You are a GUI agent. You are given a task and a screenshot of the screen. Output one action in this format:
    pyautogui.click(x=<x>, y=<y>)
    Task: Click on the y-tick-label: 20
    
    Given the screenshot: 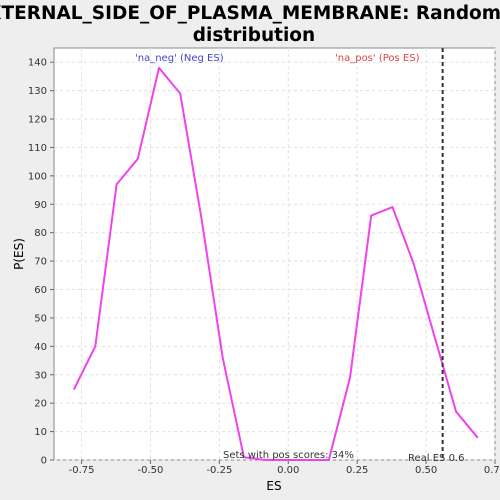 What is the action you would take?
    pyautogui.click(x=40, y=404)
    